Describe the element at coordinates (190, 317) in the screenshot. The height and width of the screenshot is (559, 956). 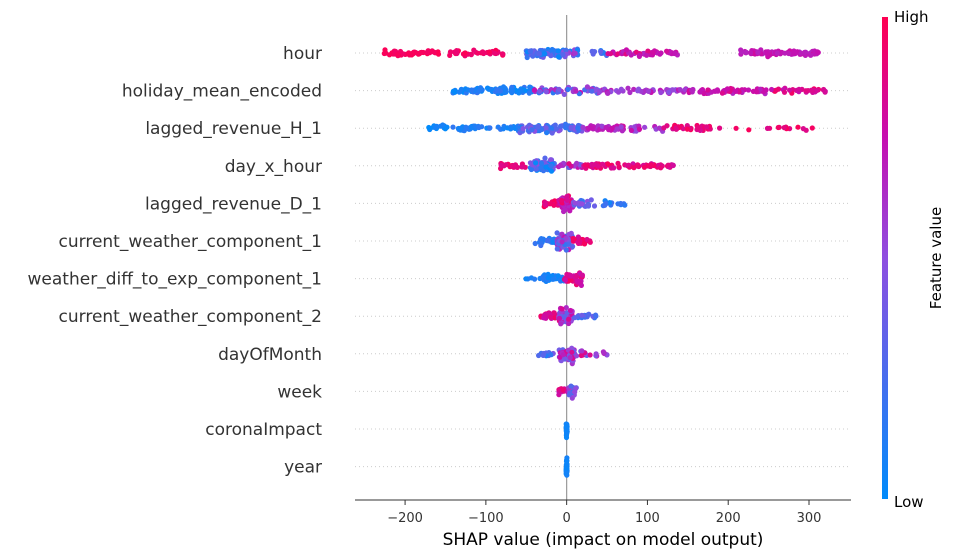
I see `feature-label-current_weather_component_2: current_weather_component_2` at that location.